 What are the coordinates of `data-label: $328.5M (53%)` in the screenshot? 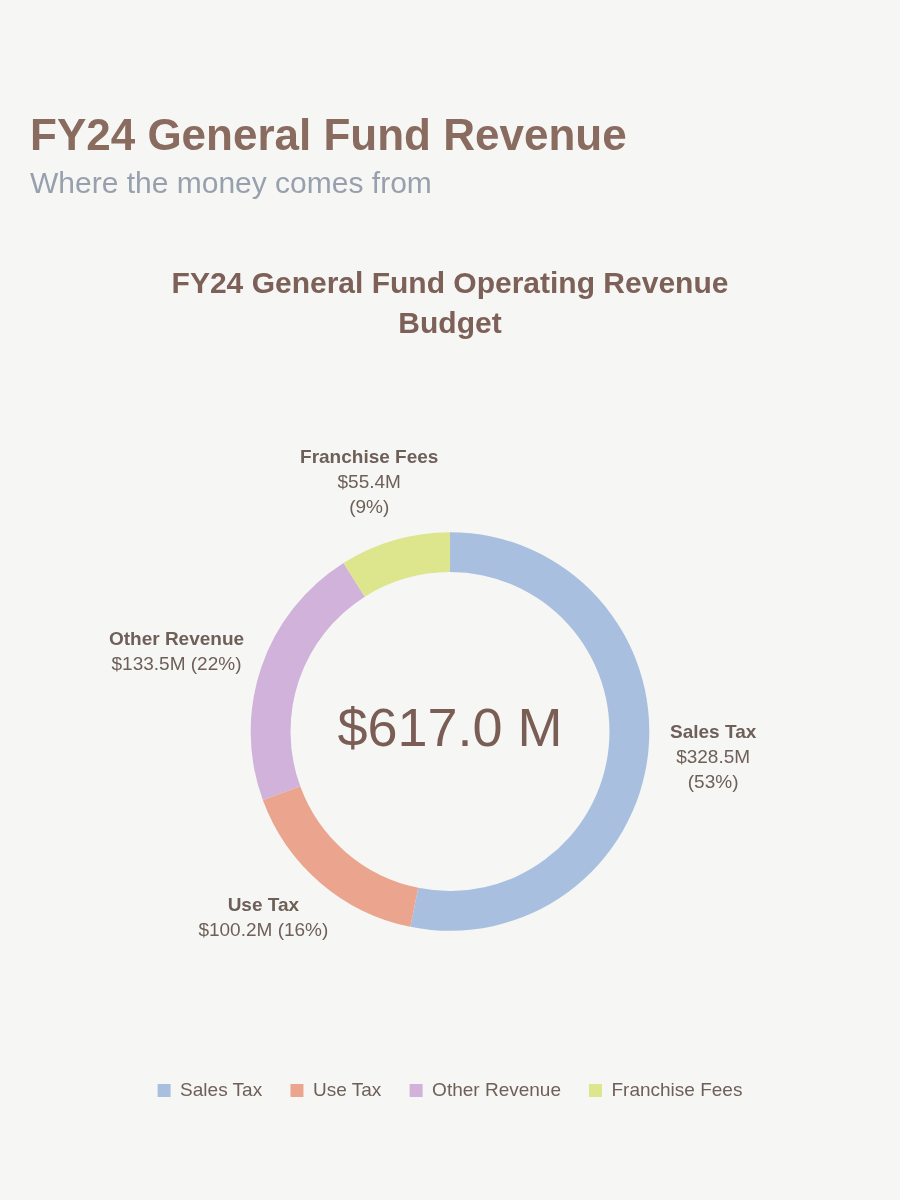 It's located at (713, 768).